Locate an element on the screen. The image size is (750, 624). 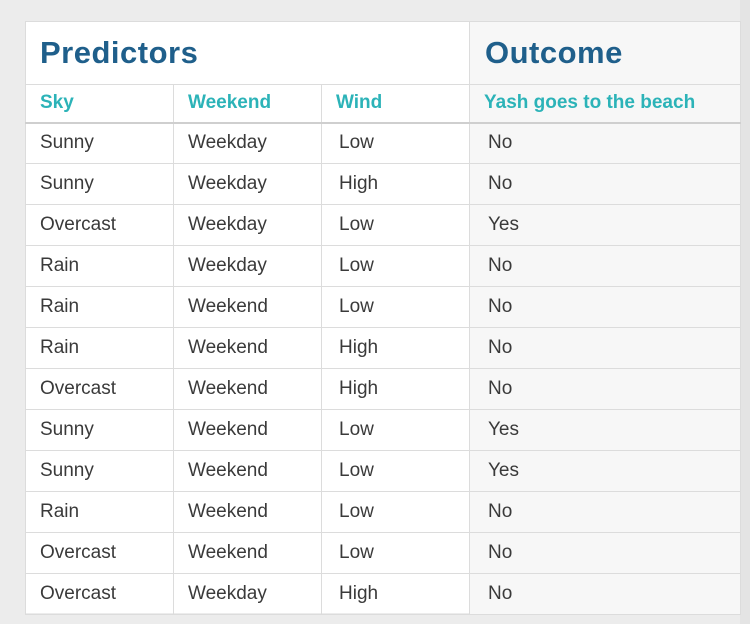
table-row: Overcast Weekday Low Yes is located at coordinates (383, 225).